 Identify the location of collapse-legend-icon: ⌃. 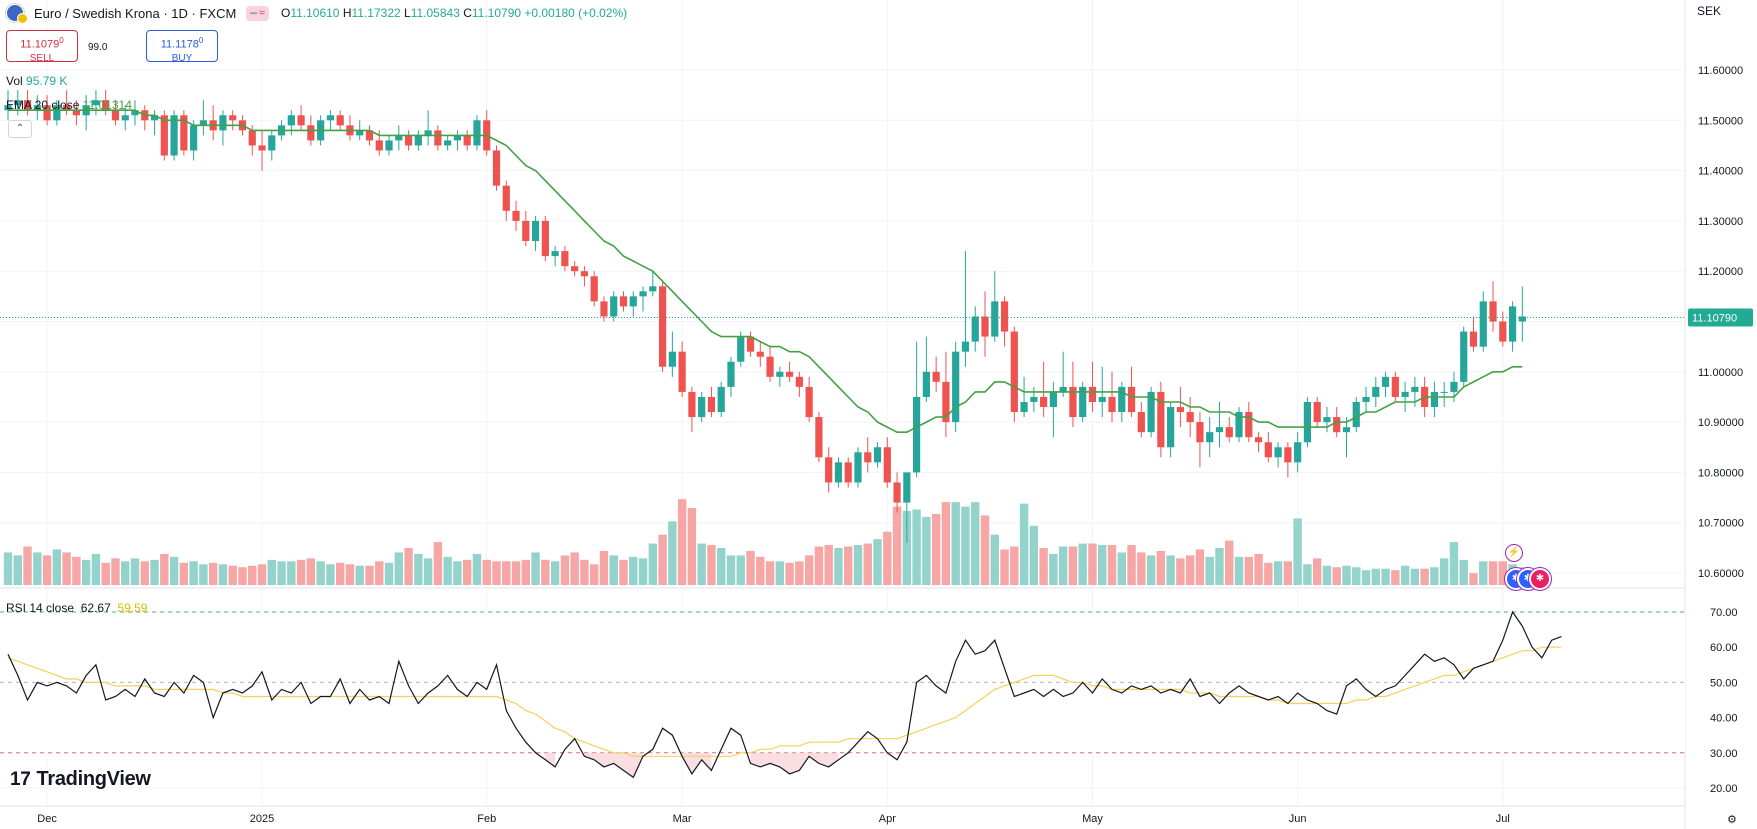
(20, 129).